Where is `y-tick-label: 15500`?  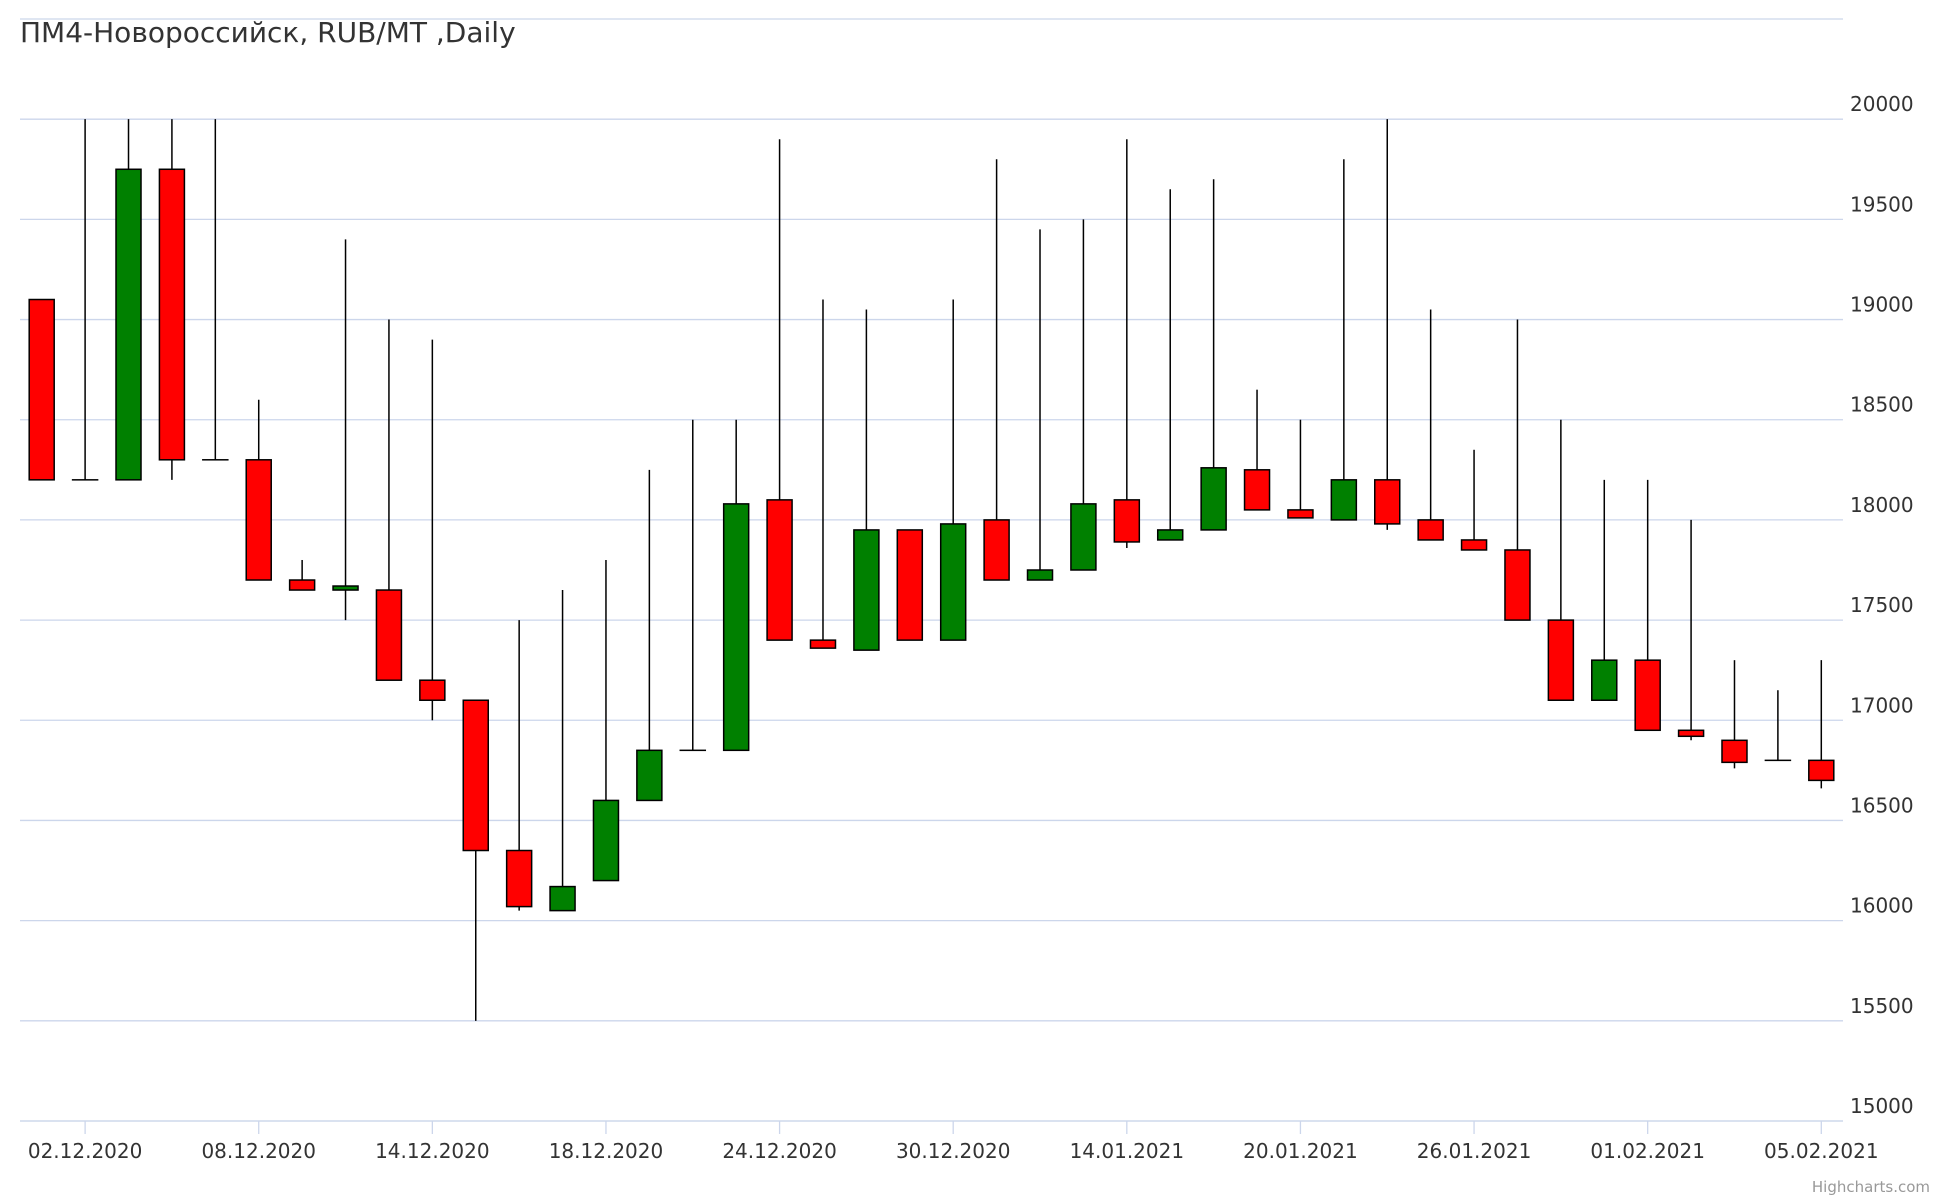
y-tick-label: 15500 is located at coordinates (1882, 1006).